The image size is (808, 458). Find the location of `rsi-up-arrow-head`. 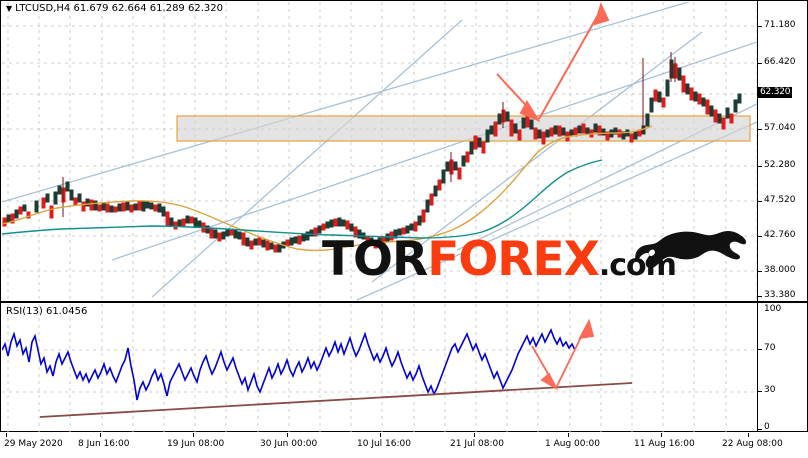

rsi-up-arrow-head is located at coordinates (586, 329).